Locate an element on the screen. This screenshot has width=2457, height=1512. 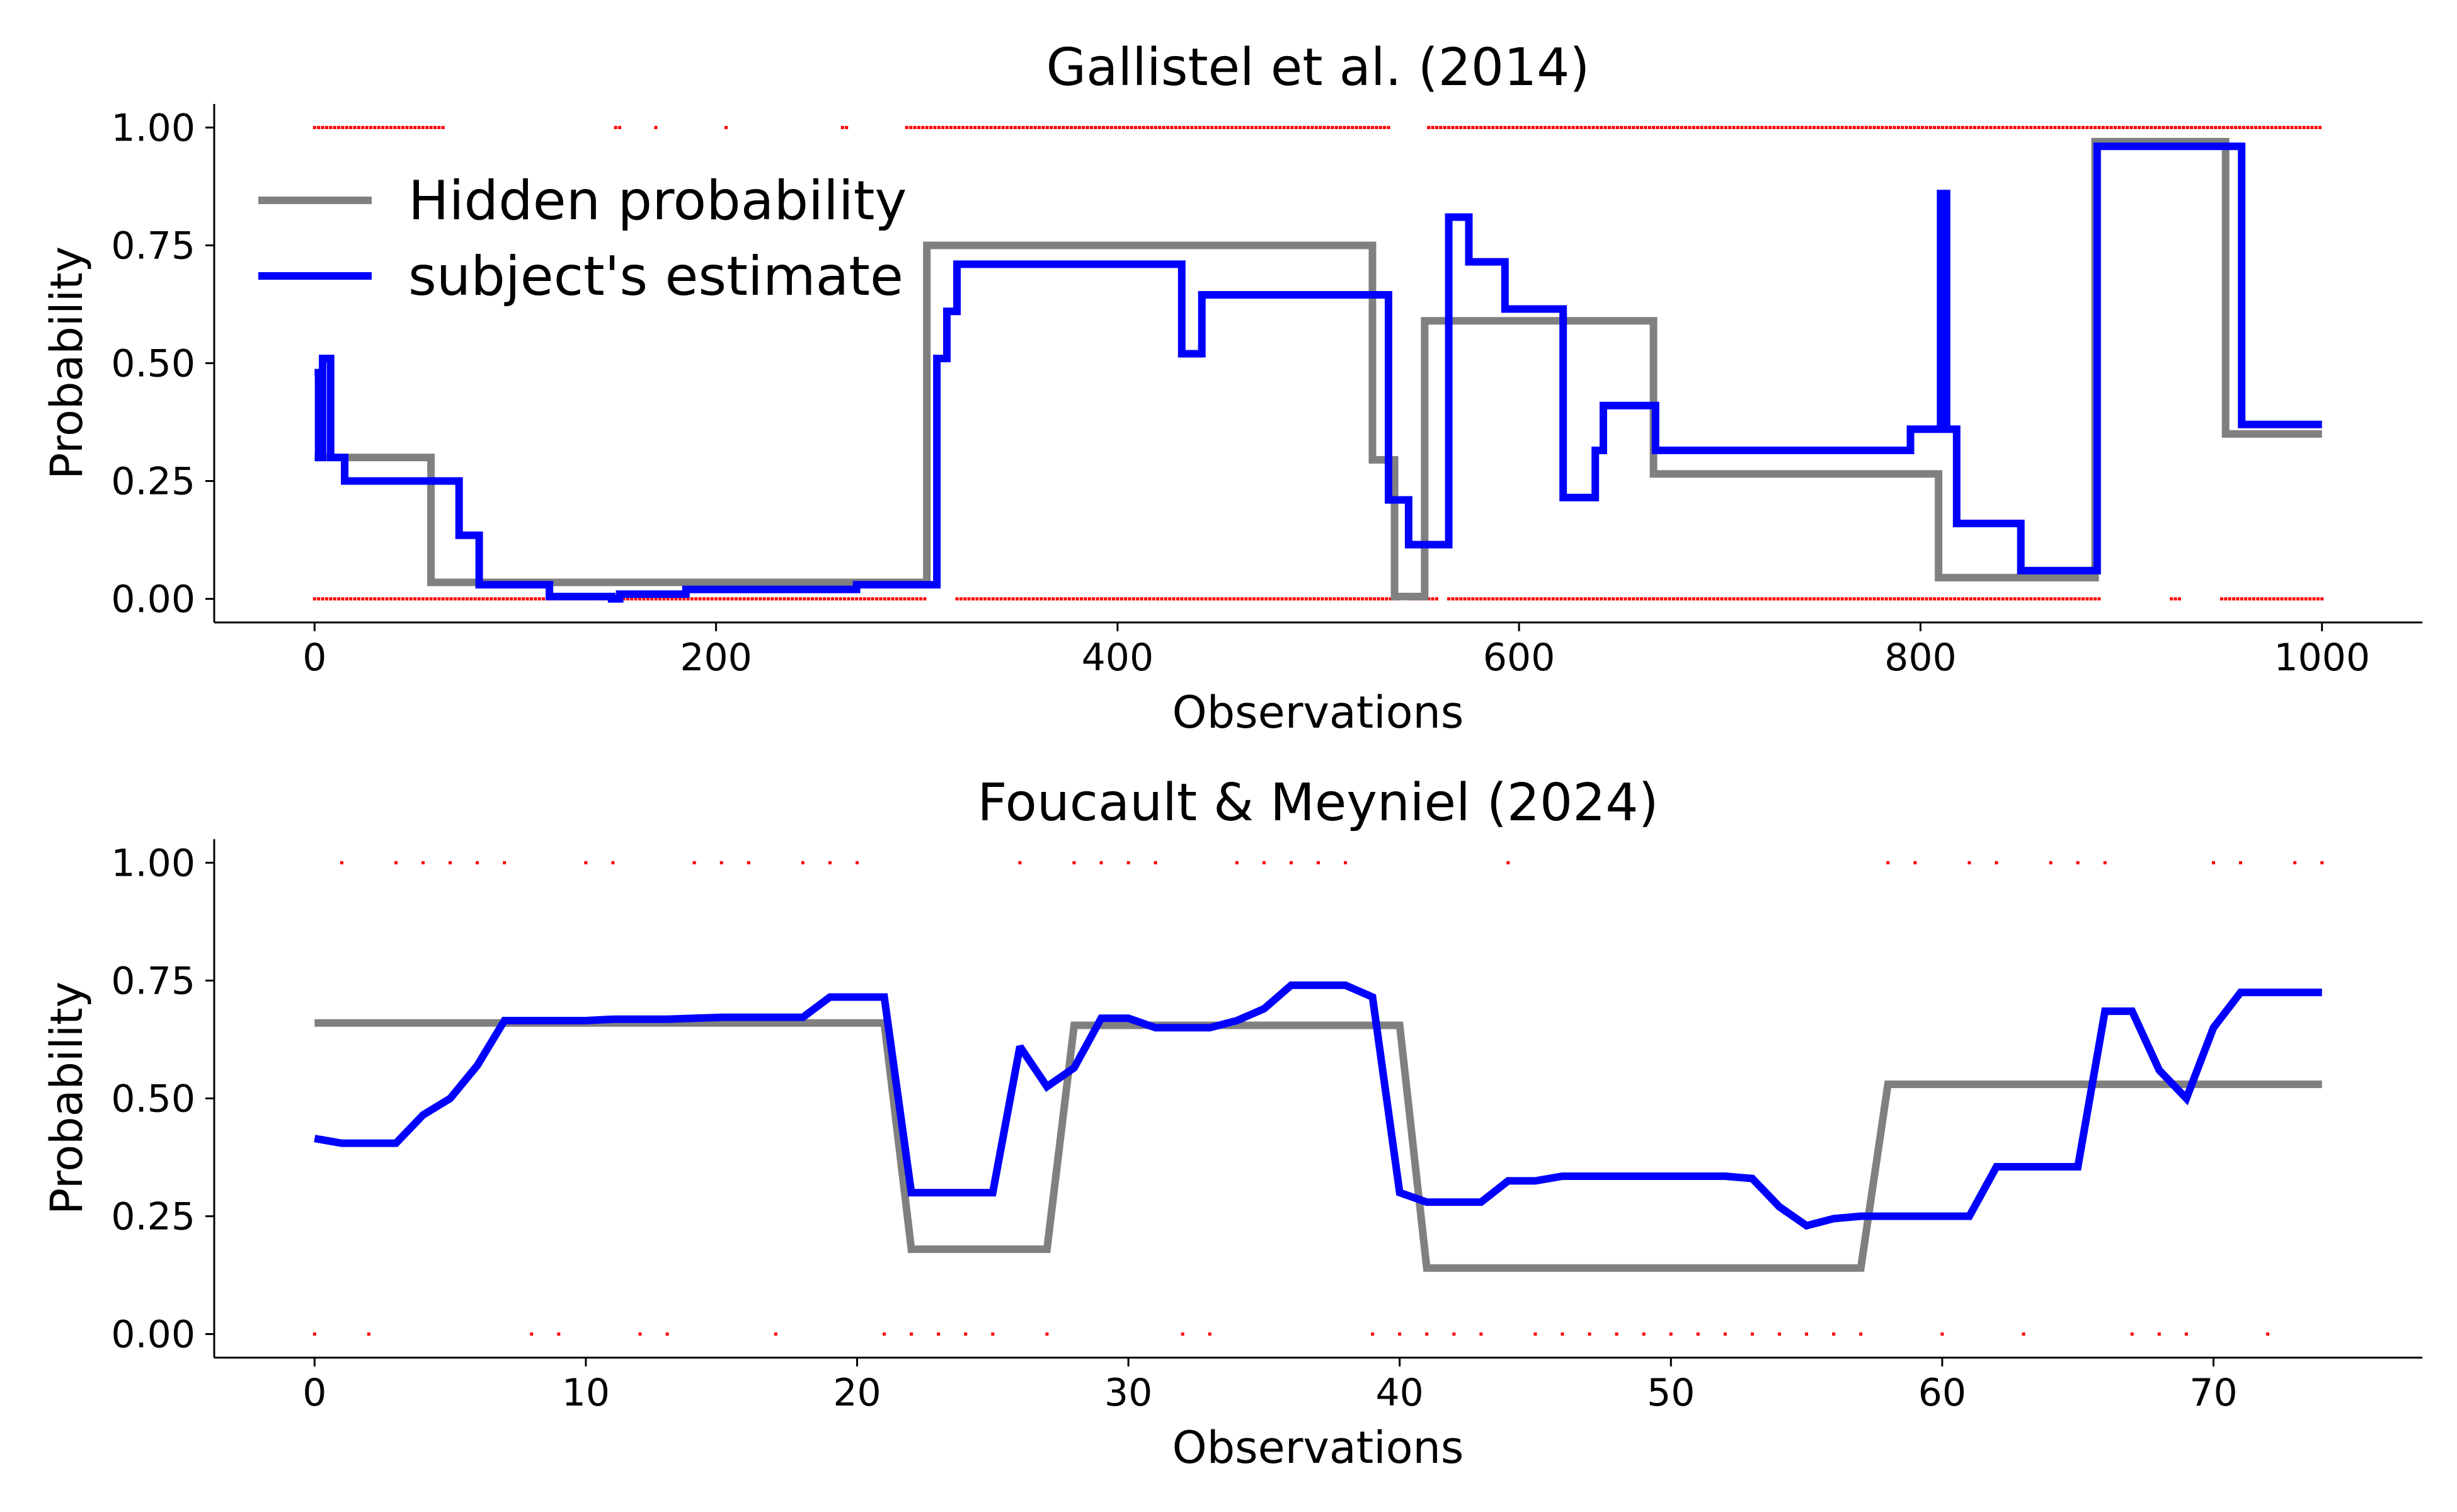
y-axis-label: Probability is located at coordinates (67, 1098).